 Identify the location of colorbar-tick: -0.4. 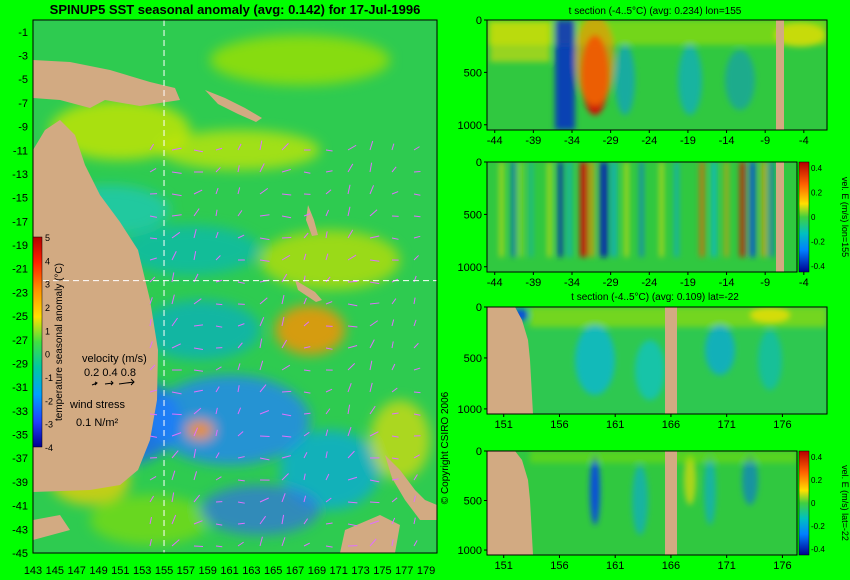
(818, 549).